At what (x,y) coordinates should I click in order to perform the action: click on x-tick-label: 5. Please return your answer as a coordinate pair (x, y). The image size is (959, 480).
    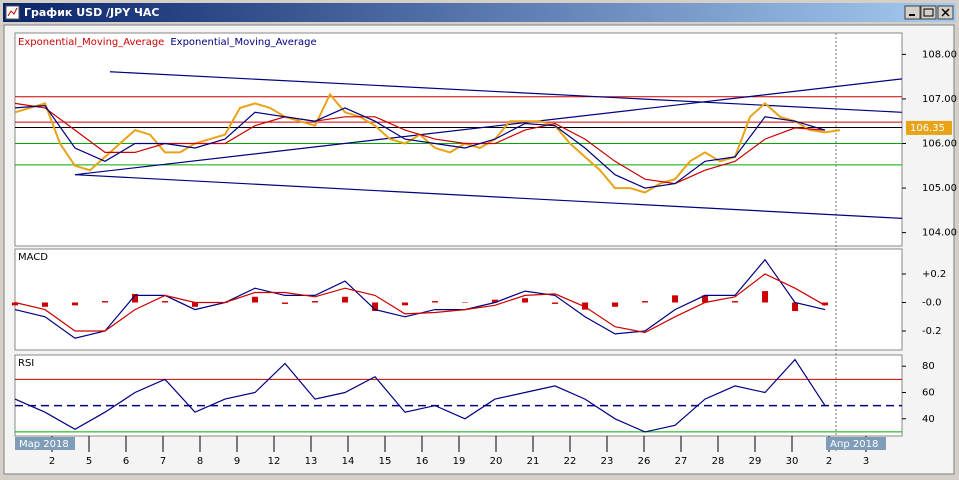
    Looking at the image, I should click on (89, 461).